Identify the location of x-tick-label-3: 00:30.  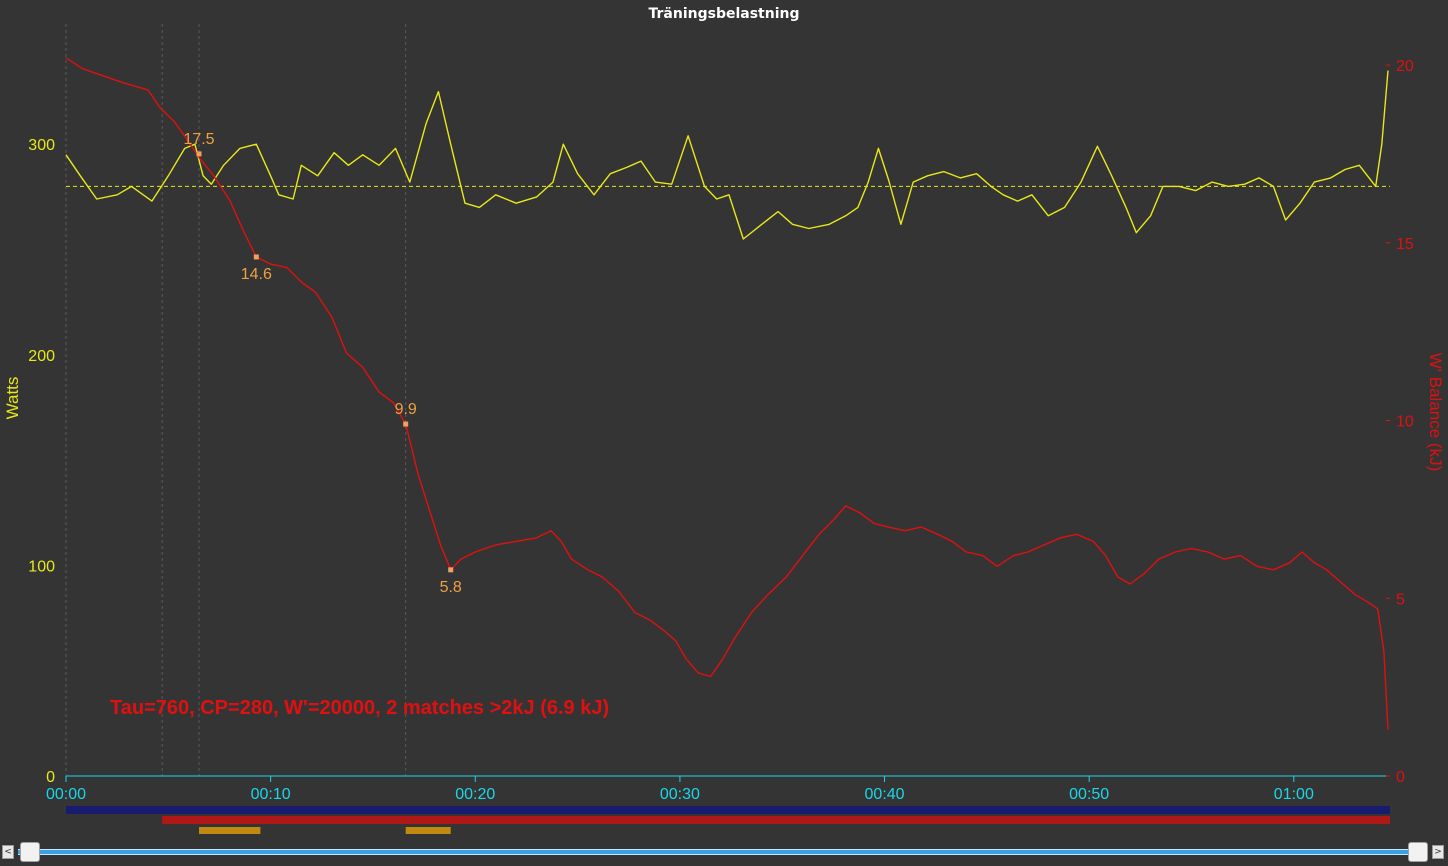
(680, 794).